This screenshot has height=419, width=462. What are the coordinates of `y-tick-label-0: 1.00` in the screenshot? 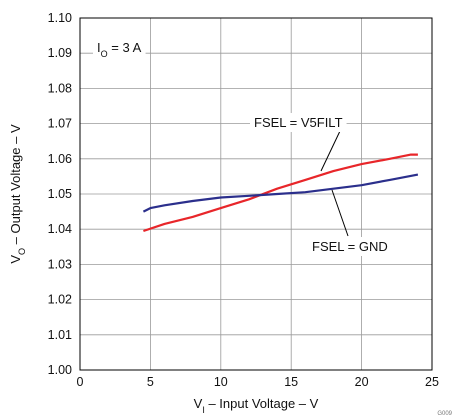 It's located at (60, 370).